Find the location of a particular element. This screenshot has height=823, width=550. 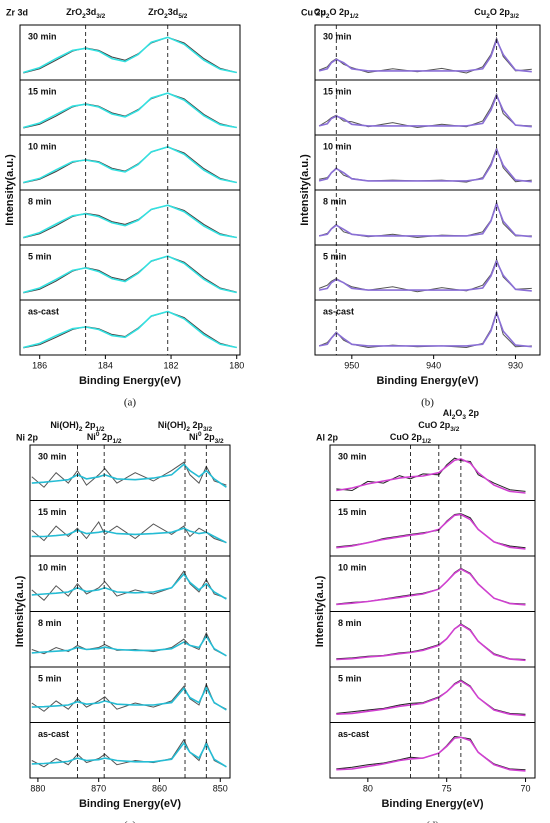

x-tick-label: 80 is located at coordinates (368, 788).